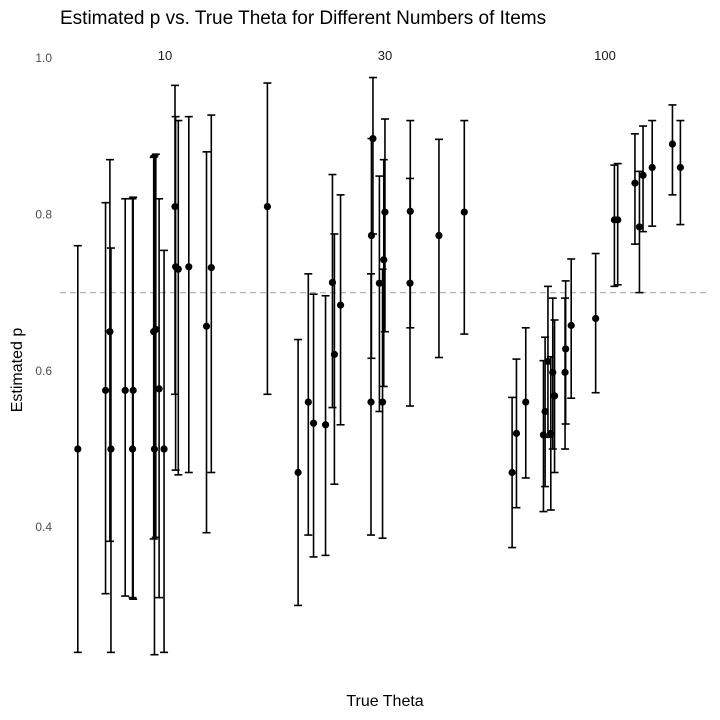 The width and height of the screenshot is (720, 720). I want to click on facet-label-10: 10, so click(165, 55).